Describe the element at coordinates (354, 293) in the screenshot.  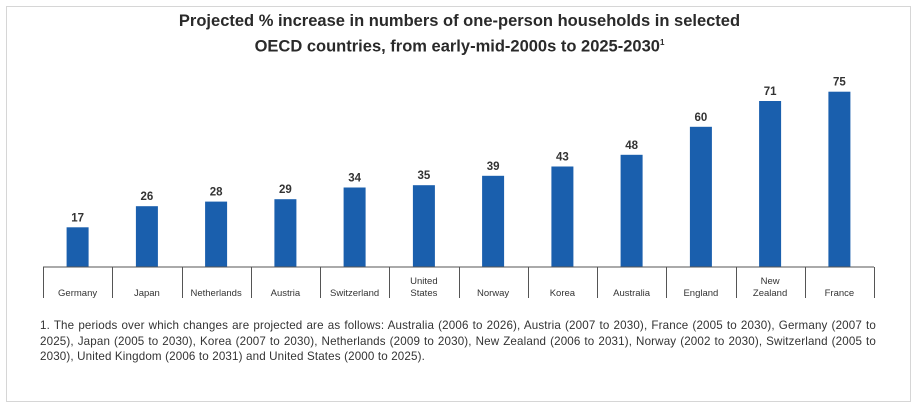
I see `category-label: Switzerland` at that location.